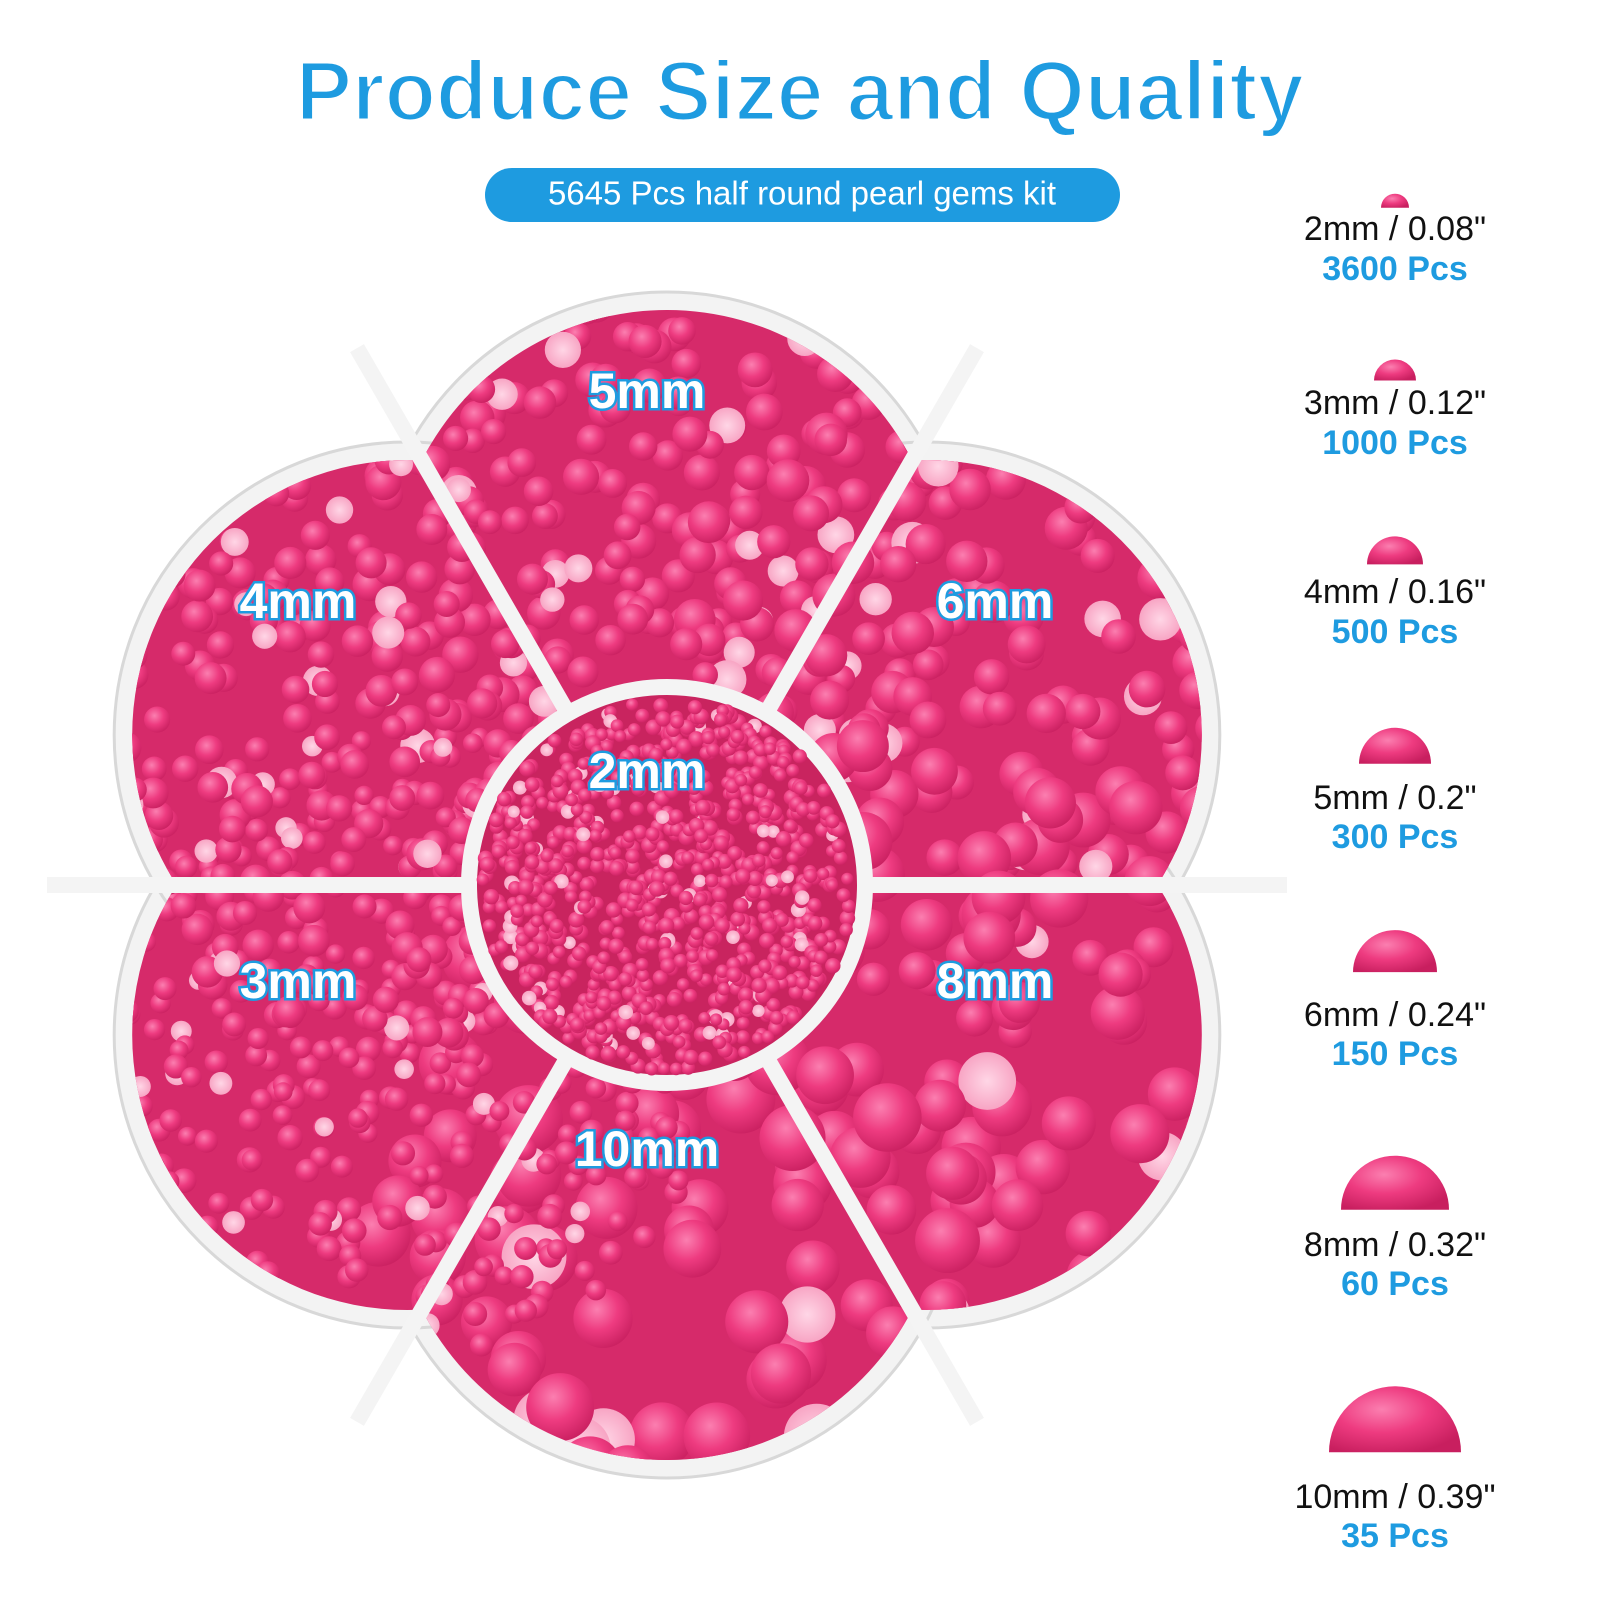  What do you see at coordinates (800, 91) in the screenshot?
I see `title: Produce Size and Quality` at bounding box center [800, 91].